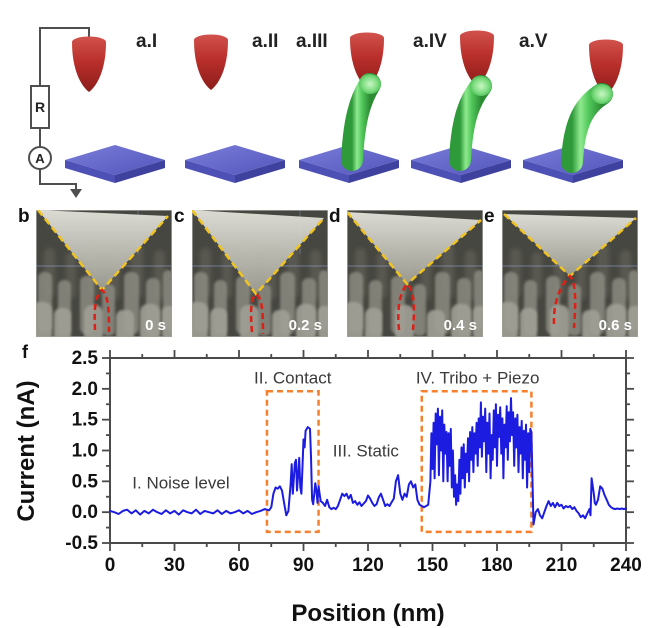 This screenshot has height=628, width=658. Describe the element at coordinates (265, 41) in the screenshot. I see `panel-label-a2: a.II` at that location.